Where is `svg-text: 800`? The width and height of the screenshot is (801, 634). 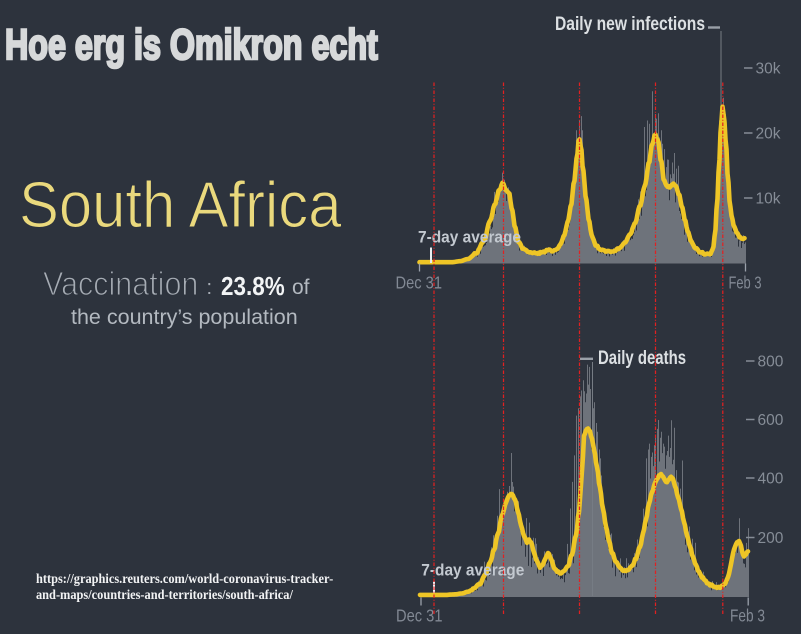
svg-text: 800 is located at coordinates (771, 361).